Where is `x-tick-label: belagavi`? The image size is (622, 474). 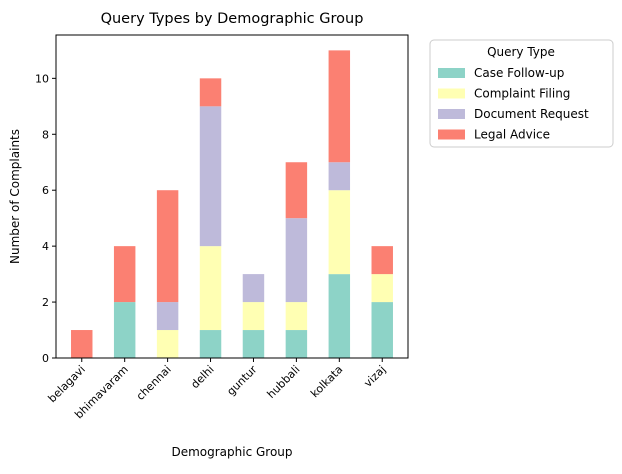
x-tick-label: belagavi is located at coordinates (67, 384).